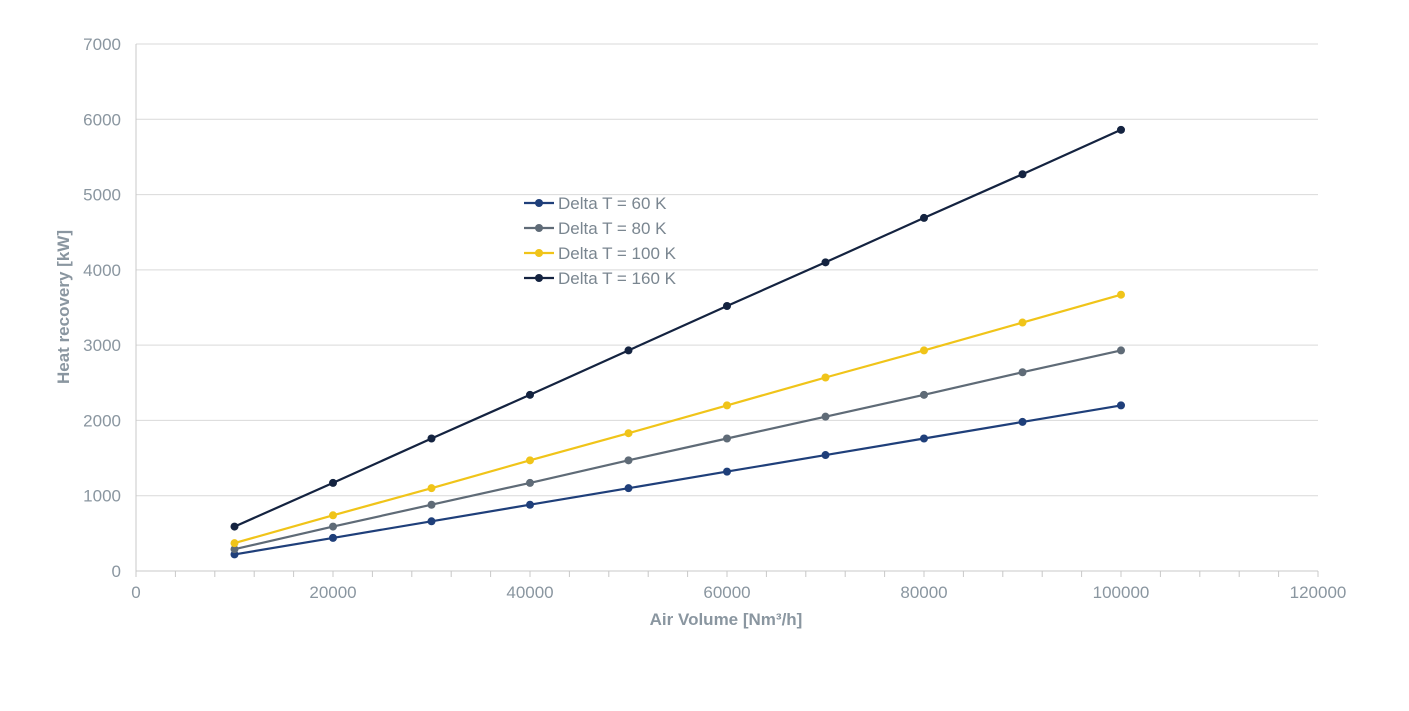 This screenshot has height=711, width=1409. I want to click on x-tick-label: 0, so click(135, 592).